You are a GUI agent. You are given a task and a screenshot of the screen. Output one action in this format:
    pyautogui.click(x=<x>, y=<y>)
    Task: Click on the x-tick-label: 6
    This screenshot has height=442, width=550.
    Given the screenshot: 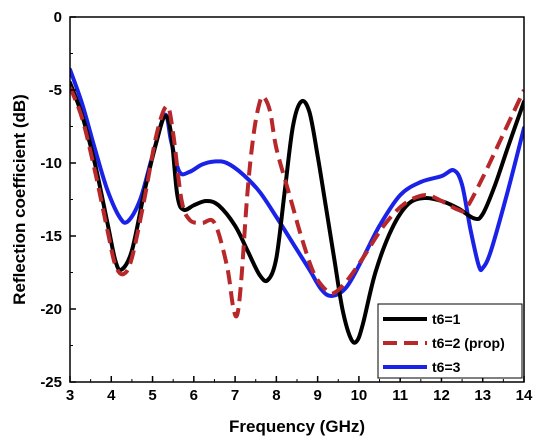 What is the action you would take?
    pyautogui.click(x=194, y=395)
    